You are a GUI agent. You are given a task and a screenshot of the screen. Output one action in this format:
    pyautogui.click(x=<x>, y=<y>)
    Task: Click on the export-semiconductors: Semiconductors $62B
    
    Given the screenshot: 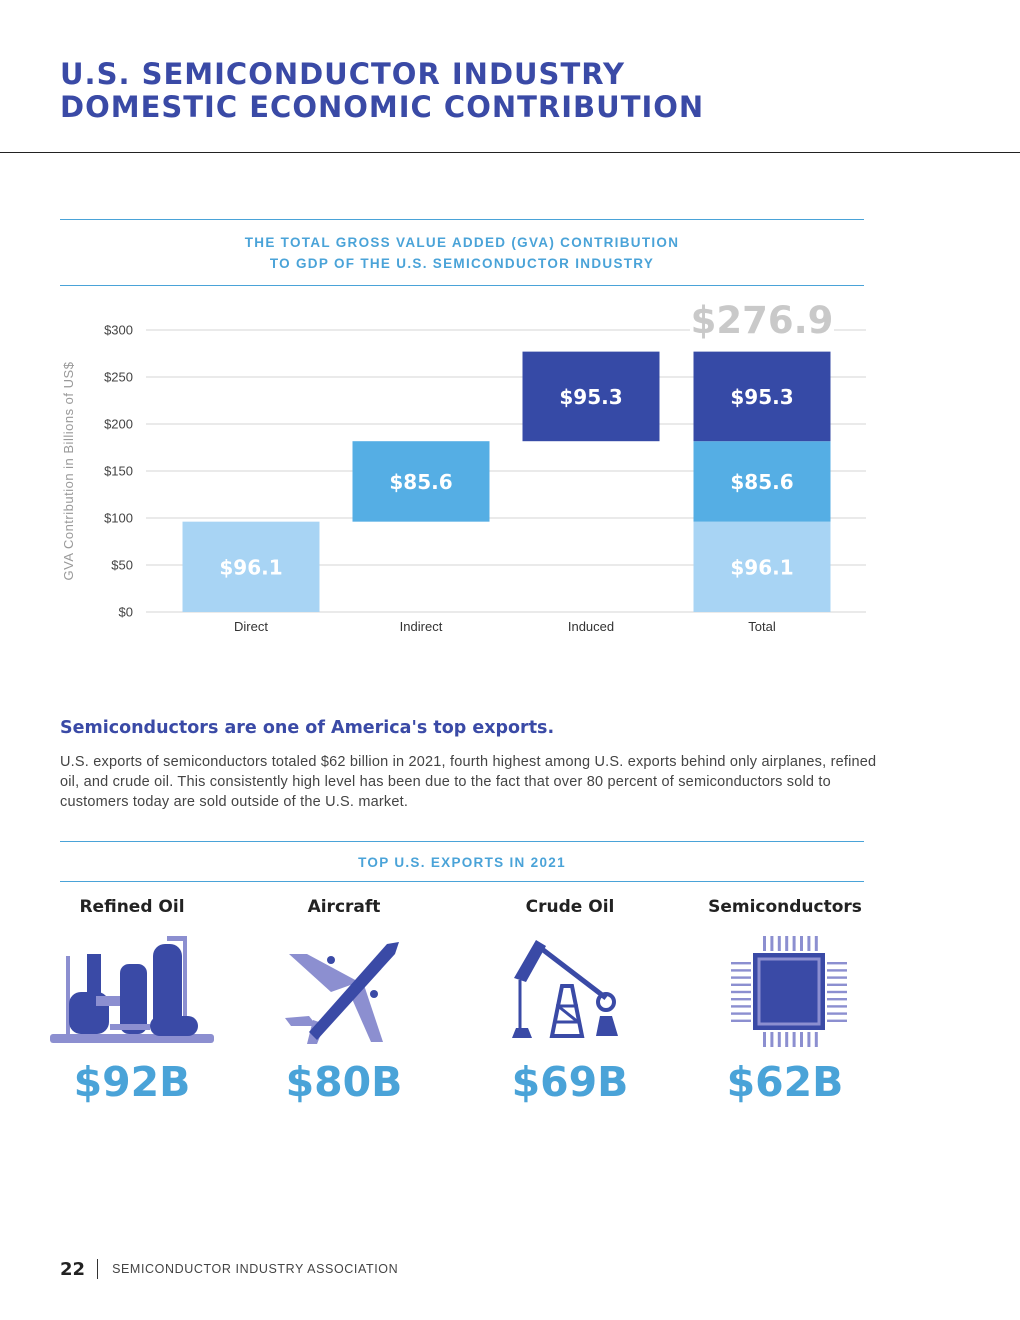 What is the action you would take?
    pyautogui.click(x=785, y=1000)
    